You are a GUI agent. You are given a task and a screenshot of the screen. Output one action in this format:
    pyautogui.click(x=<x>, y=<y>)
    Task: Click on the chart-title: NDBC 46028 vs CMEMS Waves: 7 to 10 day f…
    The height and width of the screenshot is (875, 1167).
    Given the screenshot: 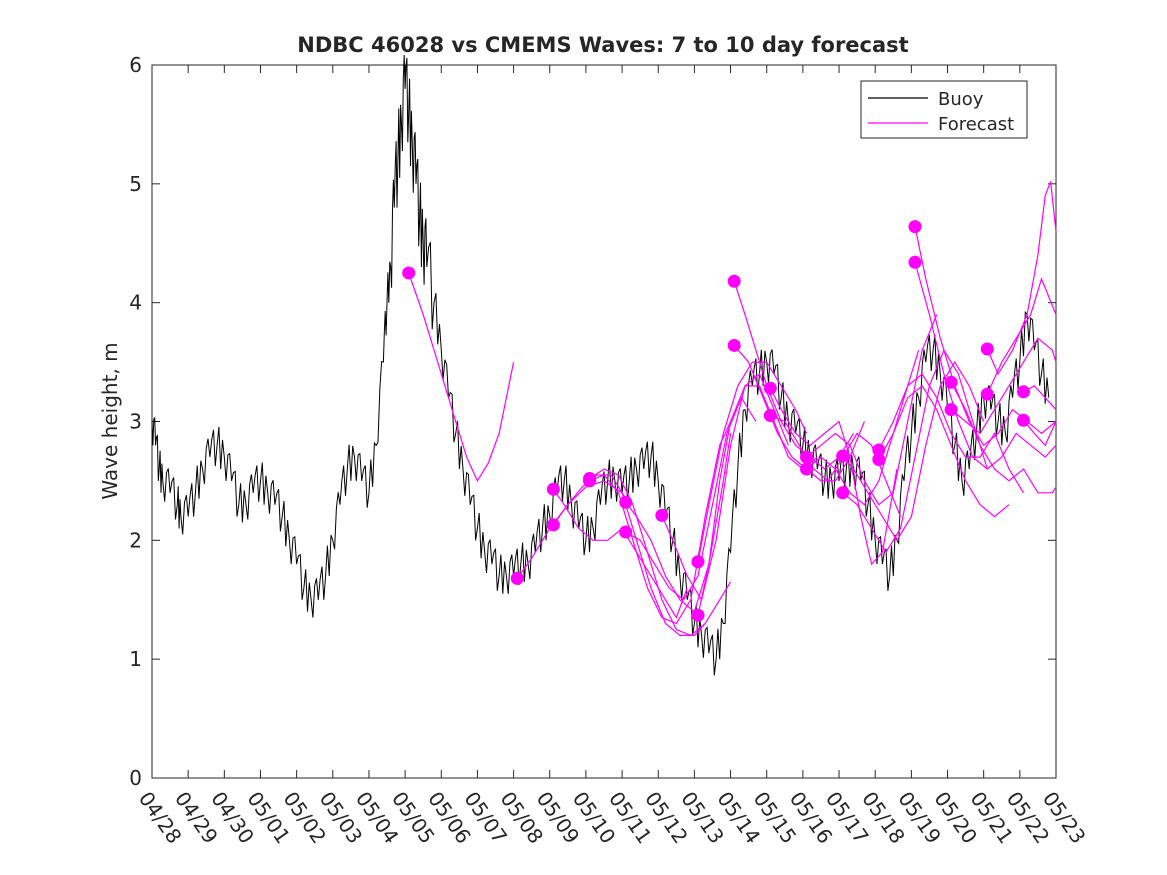 What is the action you would take?
    pyautogui.click(x=602, y=45)
    